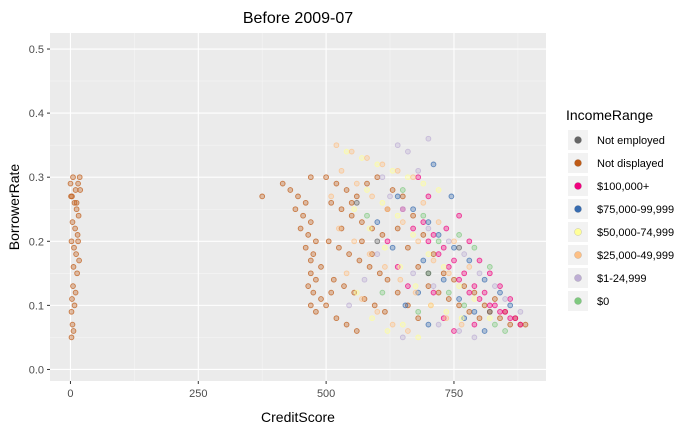 This screenshot has width=700, height=437. I want to click on legend-label: Not employed, so click(631, 141).